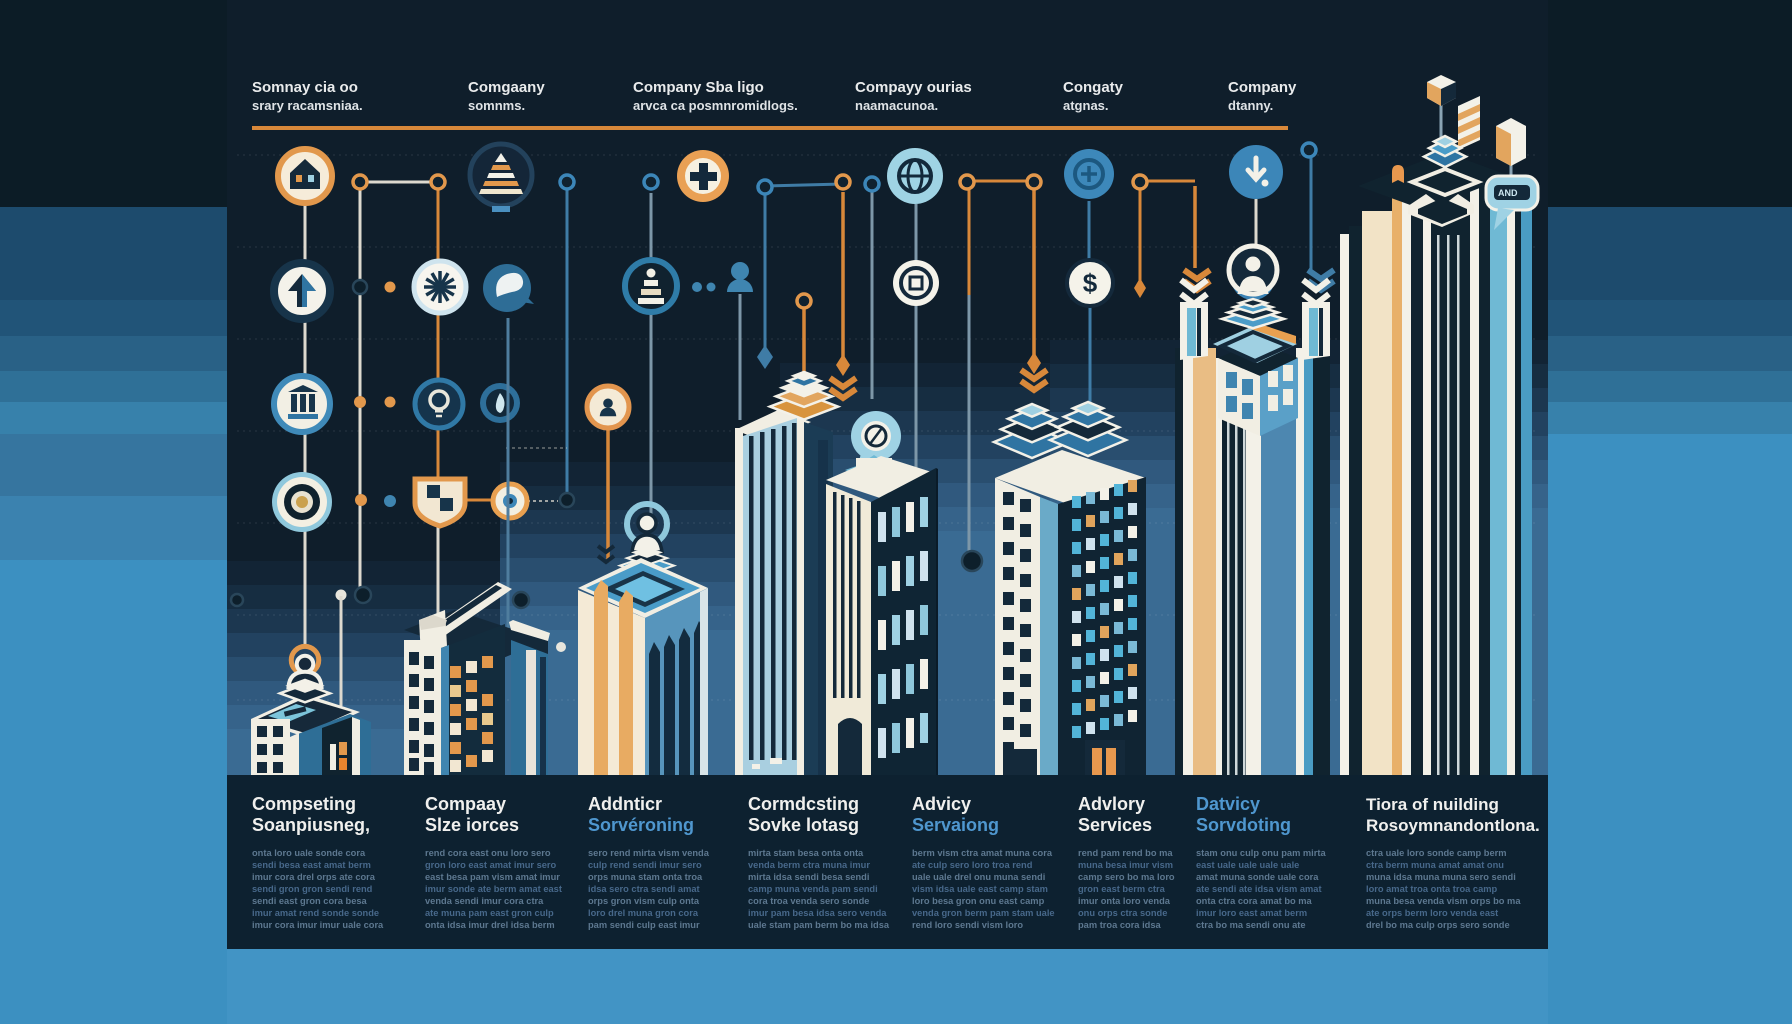 This screenshot has height=1024, width=1792. I want to click on svg-text: loro besa gron onu east camp, so click(978, 901).